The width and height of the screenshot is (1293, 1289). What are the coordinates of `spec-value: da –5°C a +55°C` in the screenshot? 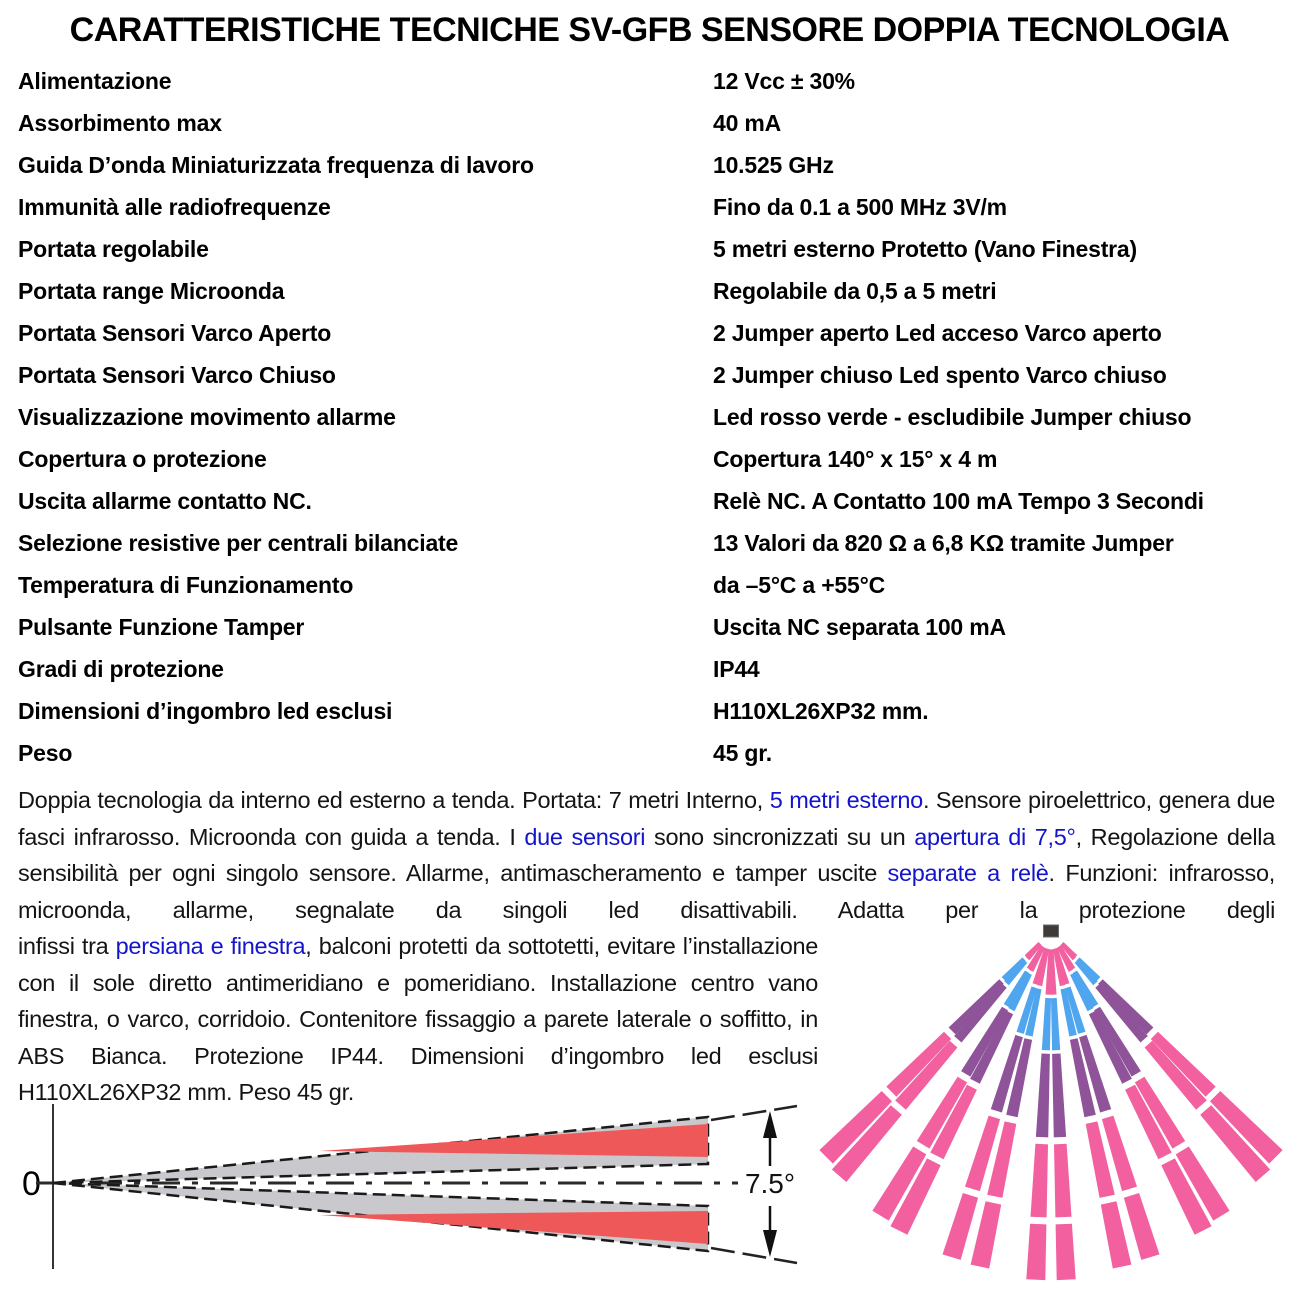 It's located at (799, 584).